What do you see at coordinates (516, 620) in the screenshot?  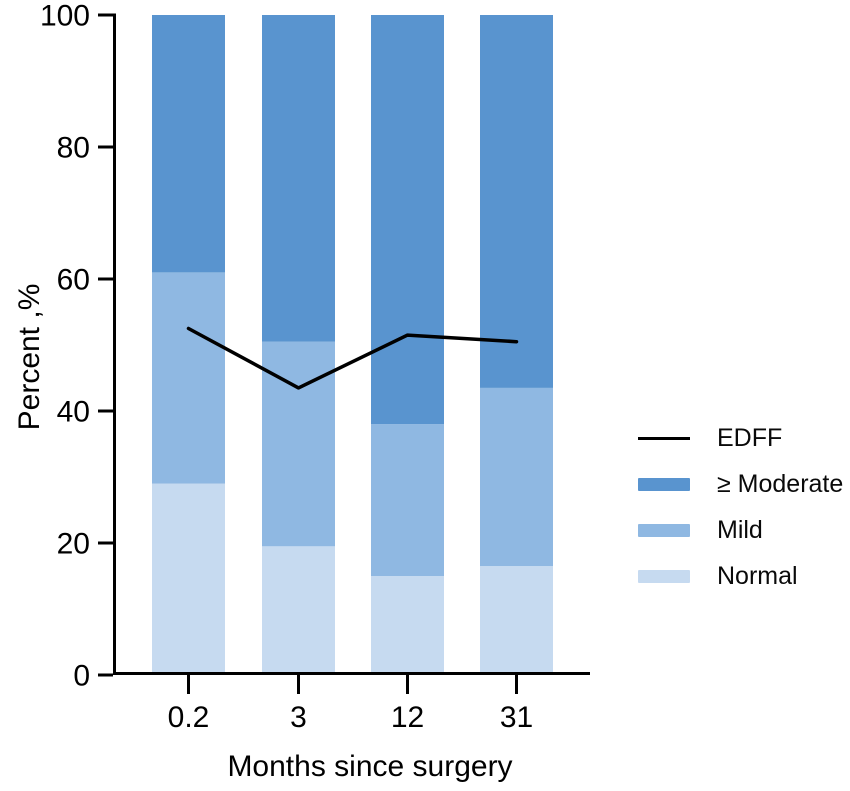 I see `bar-segment-31-Normal` at bounding box center [516, 620].